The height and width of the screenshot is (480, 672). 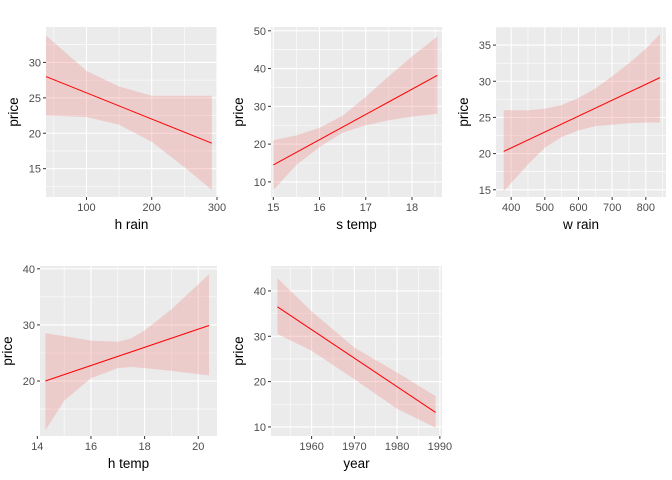 What do you see at coordinates (578, 208) in the screenshot?
I see `x-tick-label: 600` at bounding box center [578, 208].